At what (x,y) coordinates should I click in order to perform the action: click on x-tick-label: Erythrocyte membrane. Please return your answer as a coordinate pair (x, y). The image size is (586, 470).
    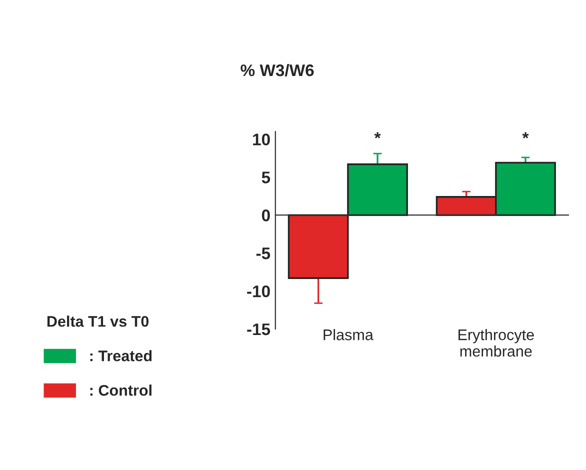
    Looking at the image, I should click on (496, 343).